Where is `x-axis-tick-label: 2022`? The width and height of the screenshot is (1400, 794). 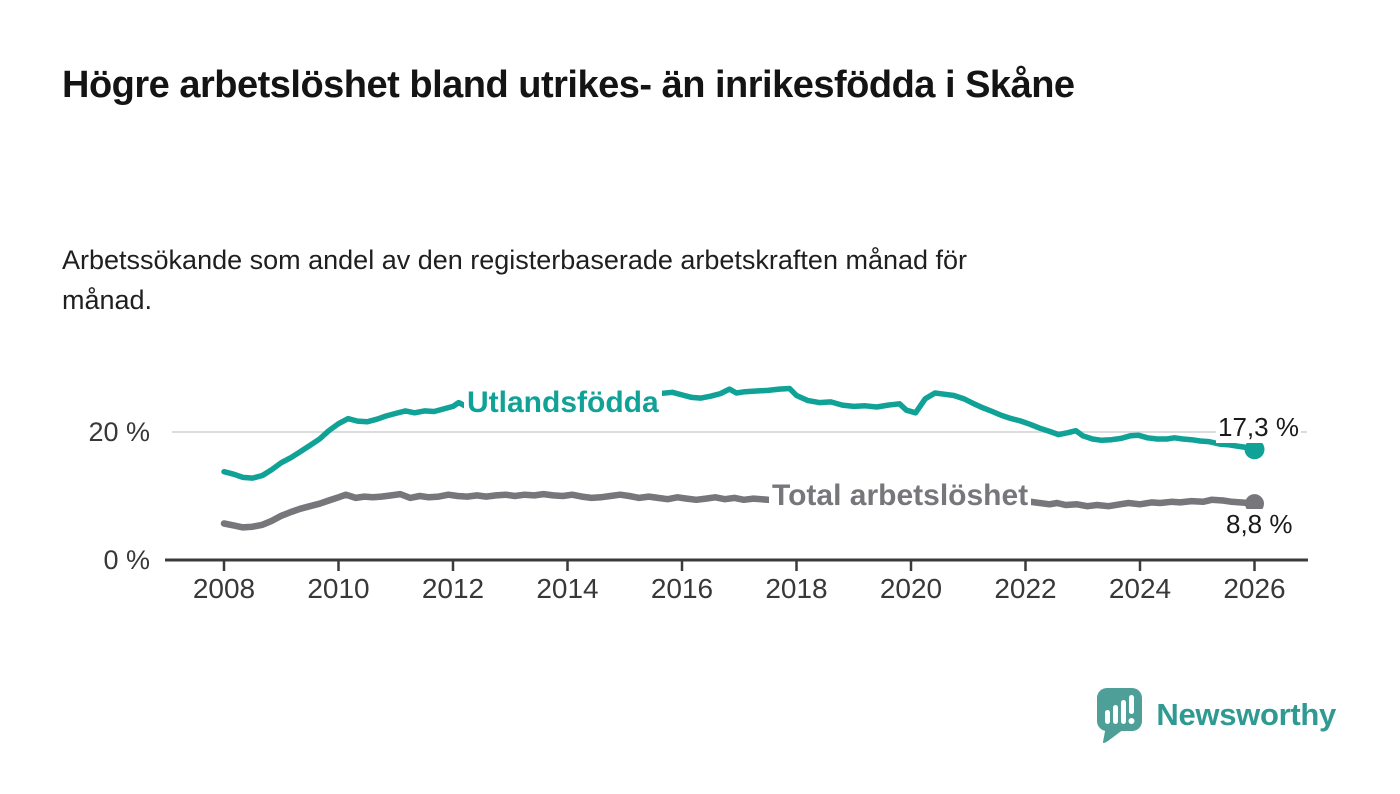
x-axis-tick-label: 2022 is located at coordinates (1025, 588).